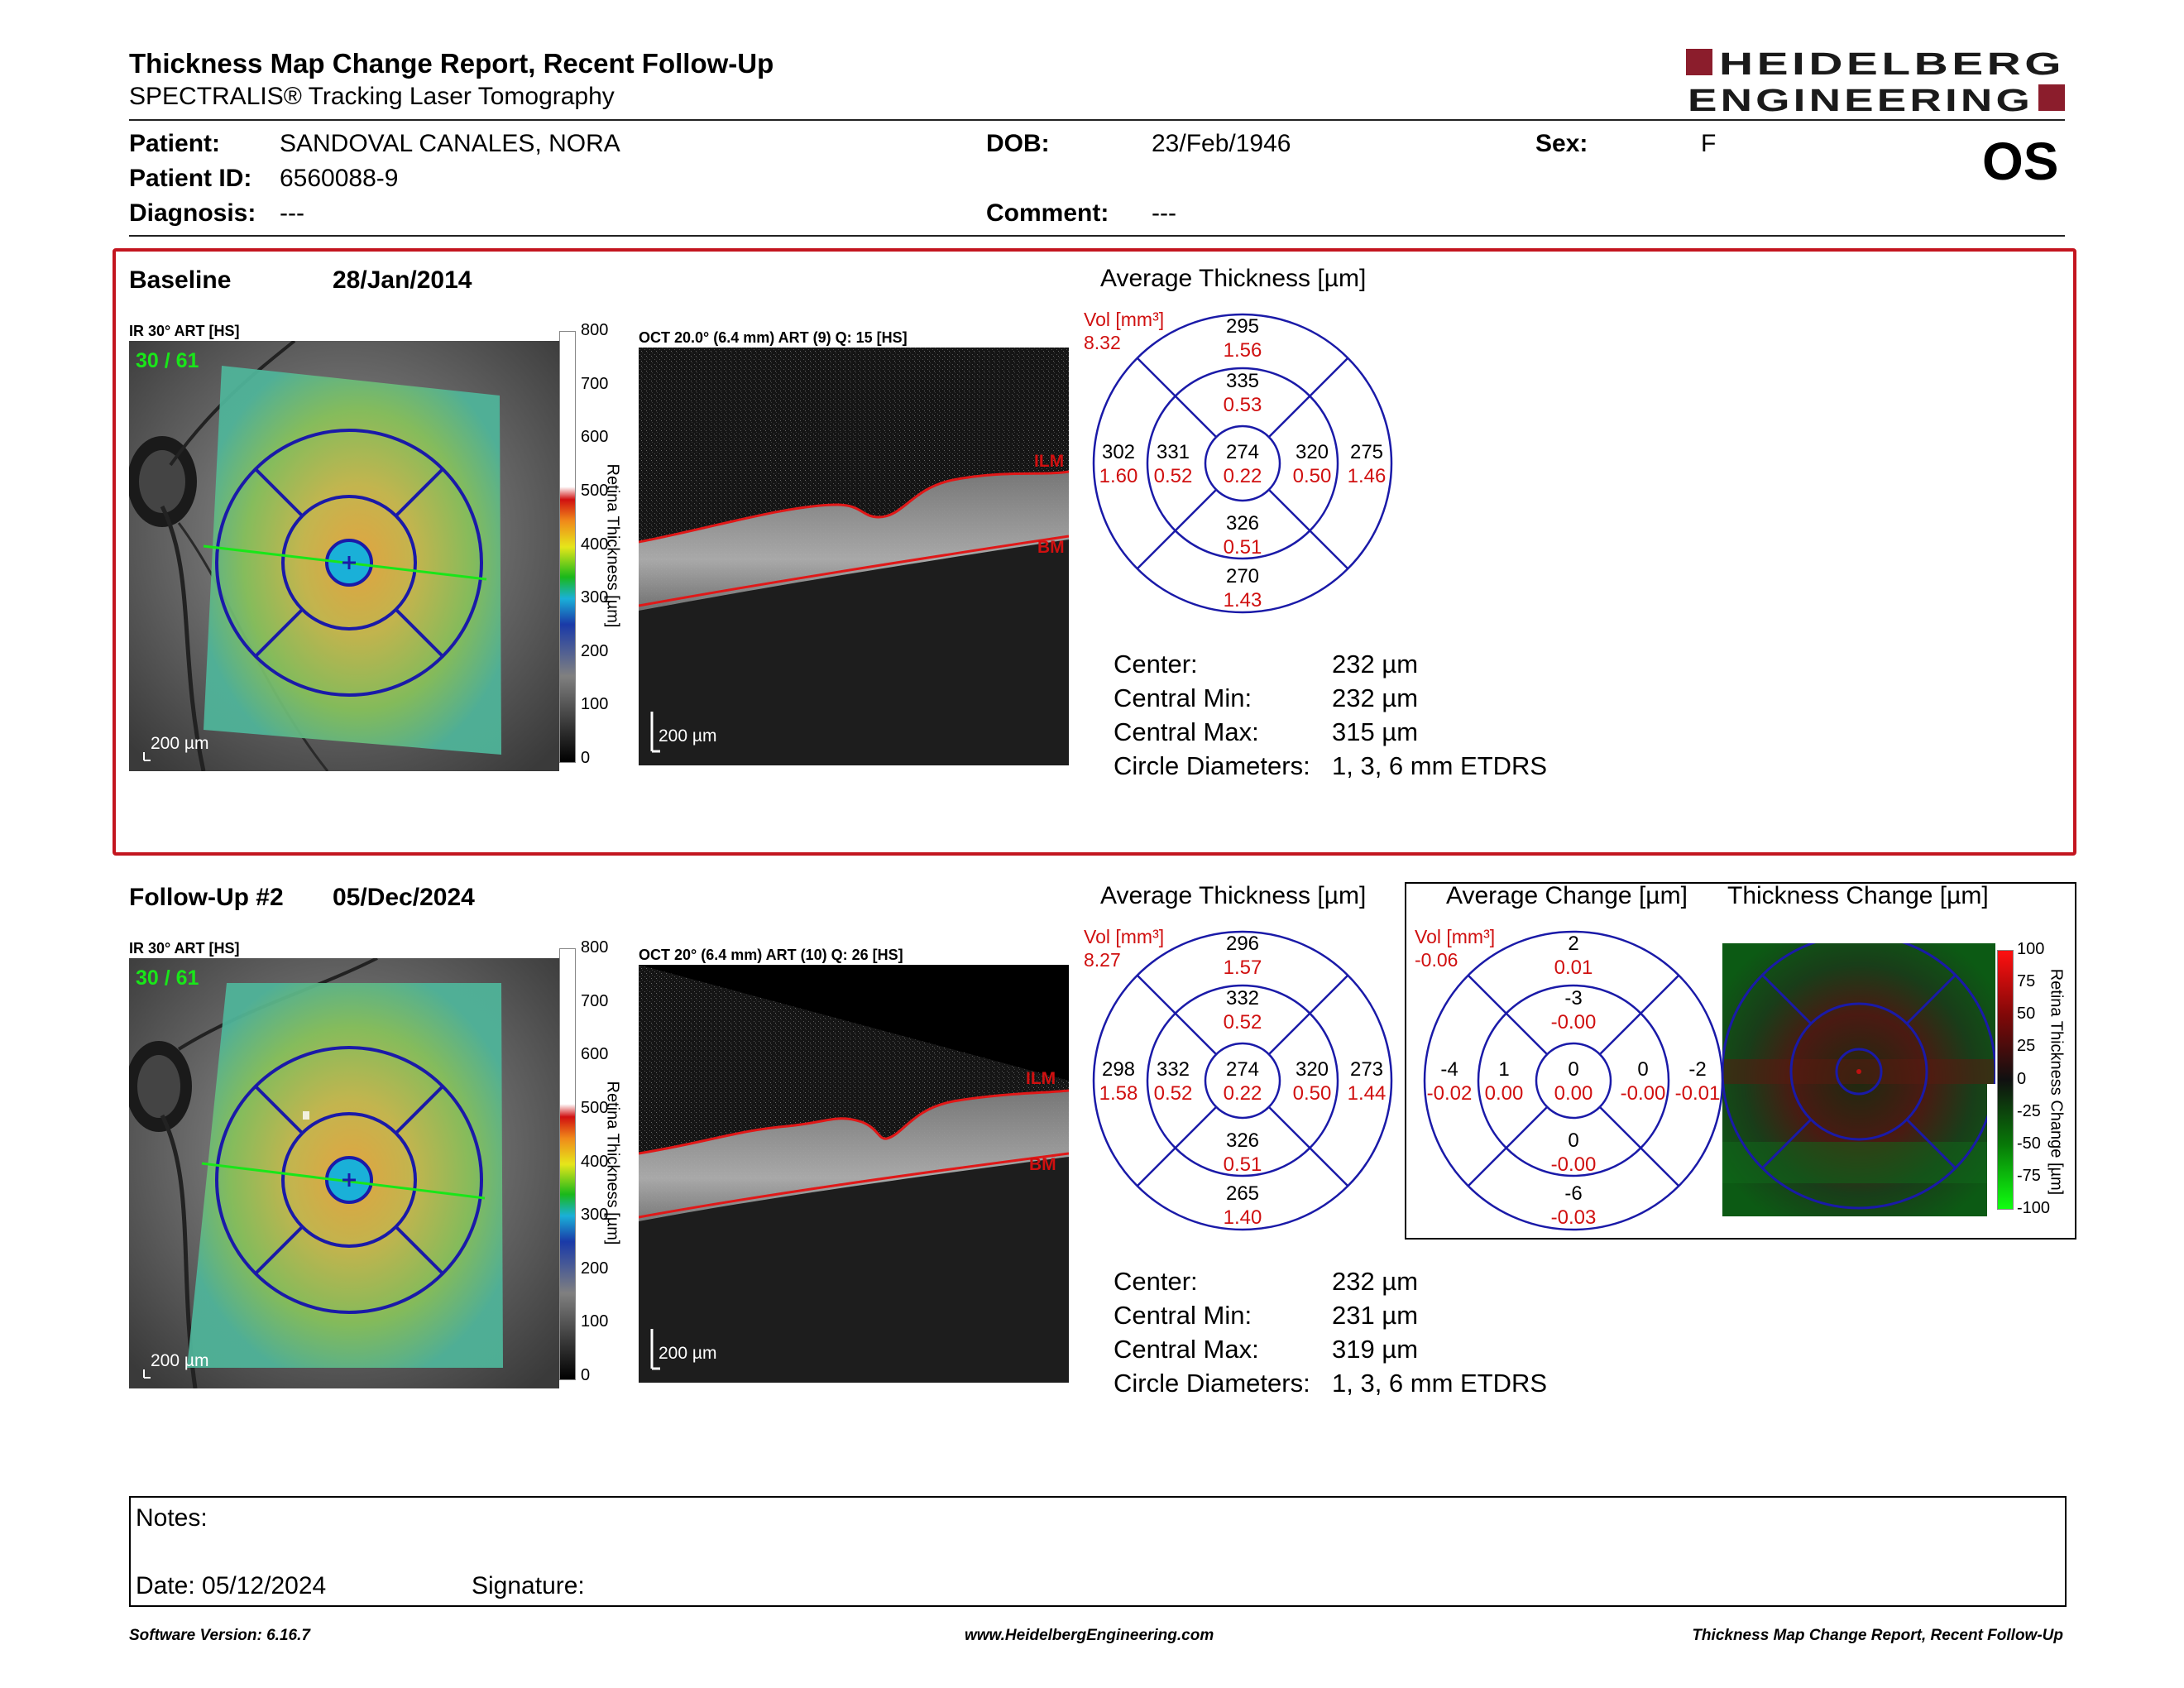  I want to click on baseline-stat-diam-label: Circle Diameters:, so click(1212, 765).